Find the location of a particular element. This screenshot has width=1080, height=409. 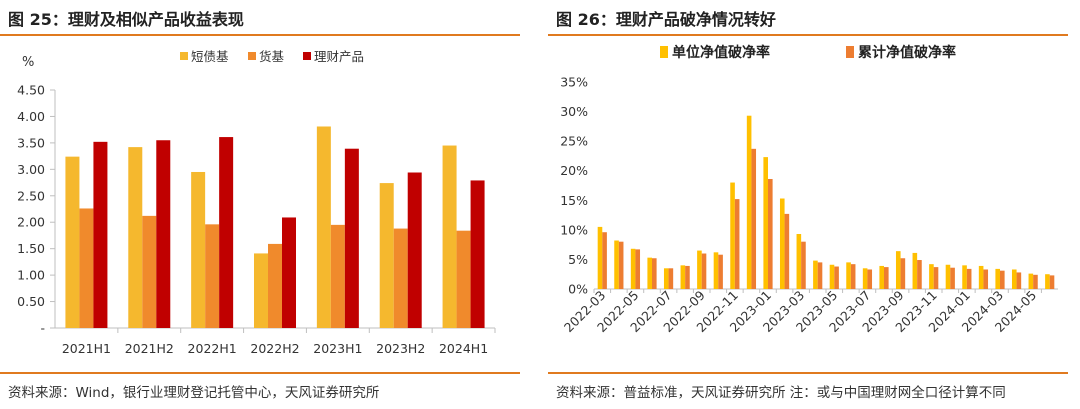

left-x-tick-label: 2021H2 is located at coordinates (149, 348).